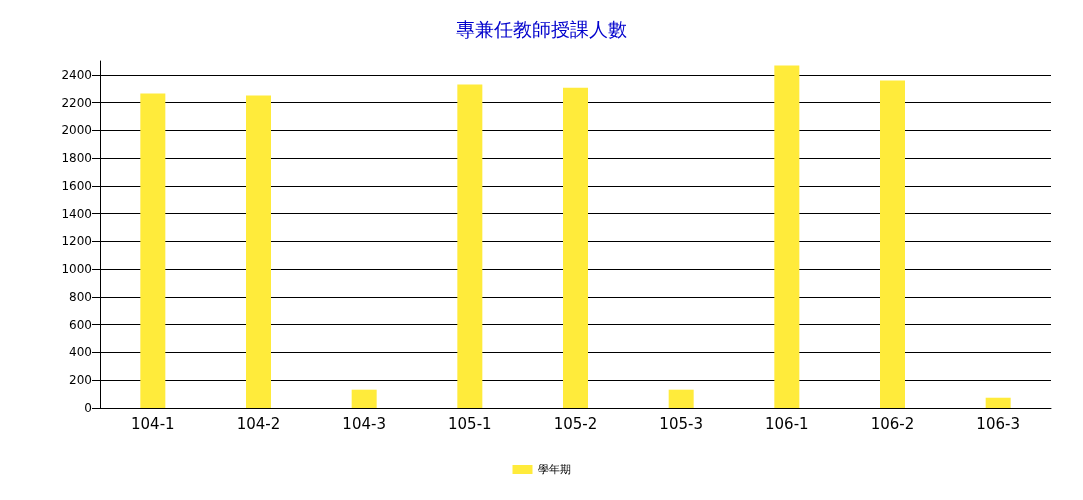 The image size is (1083, 500). Describe the element at coordinates (80, 352) in the screenshot. I see `y-tick-label: 400` at that location.